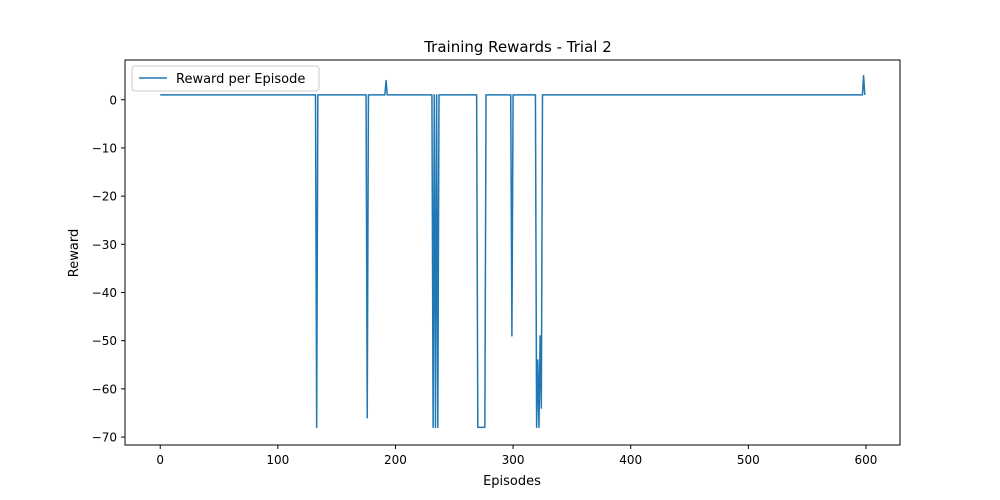 The width and height of the screenshot is (1000, 500). What do you see at coordinates (104, 438) in the screenshot?
I see `y-tick-label: −70` at bounding box center [104, 438].